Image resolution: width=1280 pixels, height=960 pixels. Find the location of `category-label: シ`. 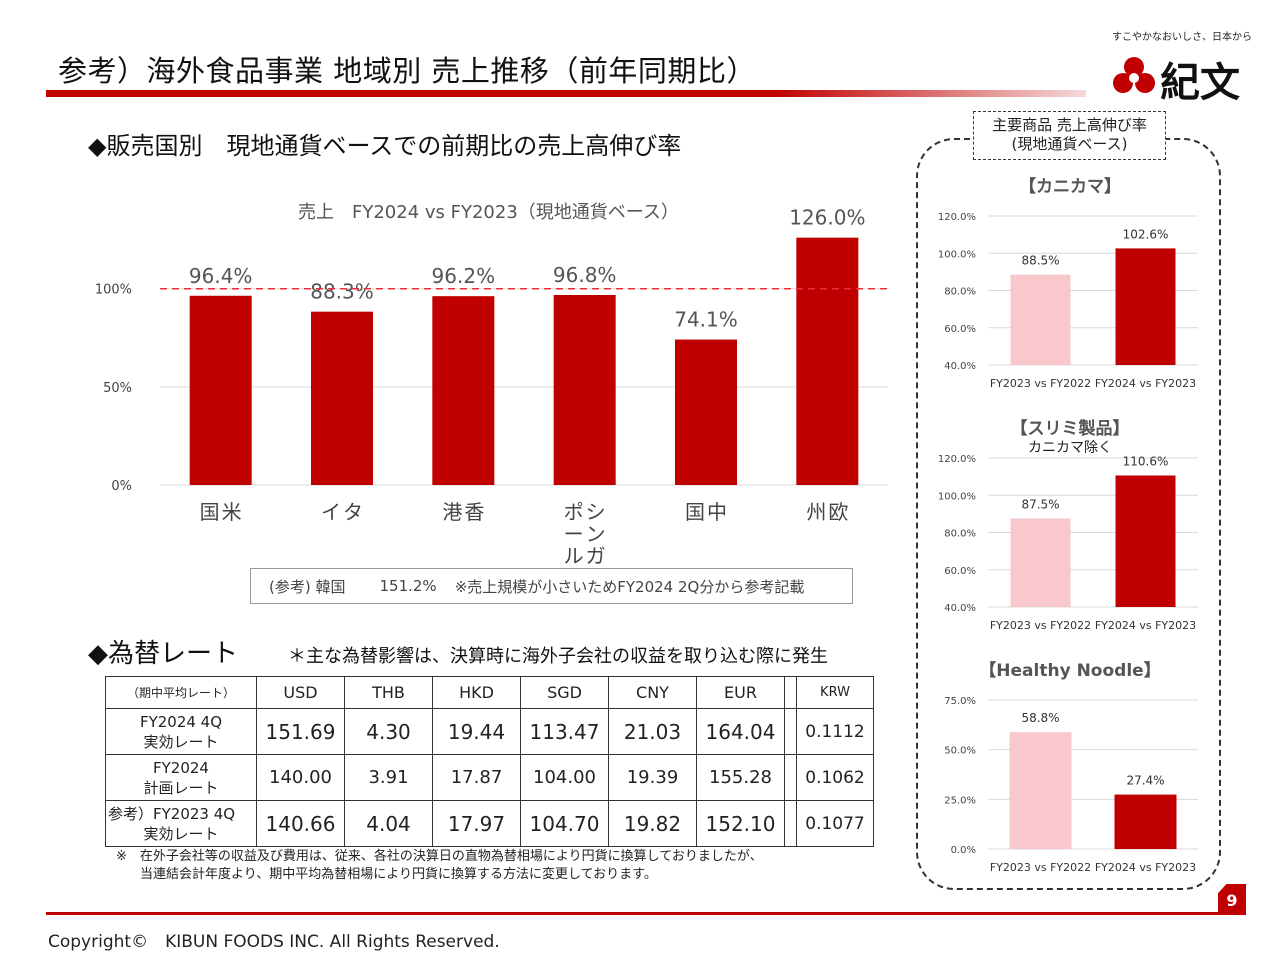

category-label: シ is located at coordinates (596, 512).